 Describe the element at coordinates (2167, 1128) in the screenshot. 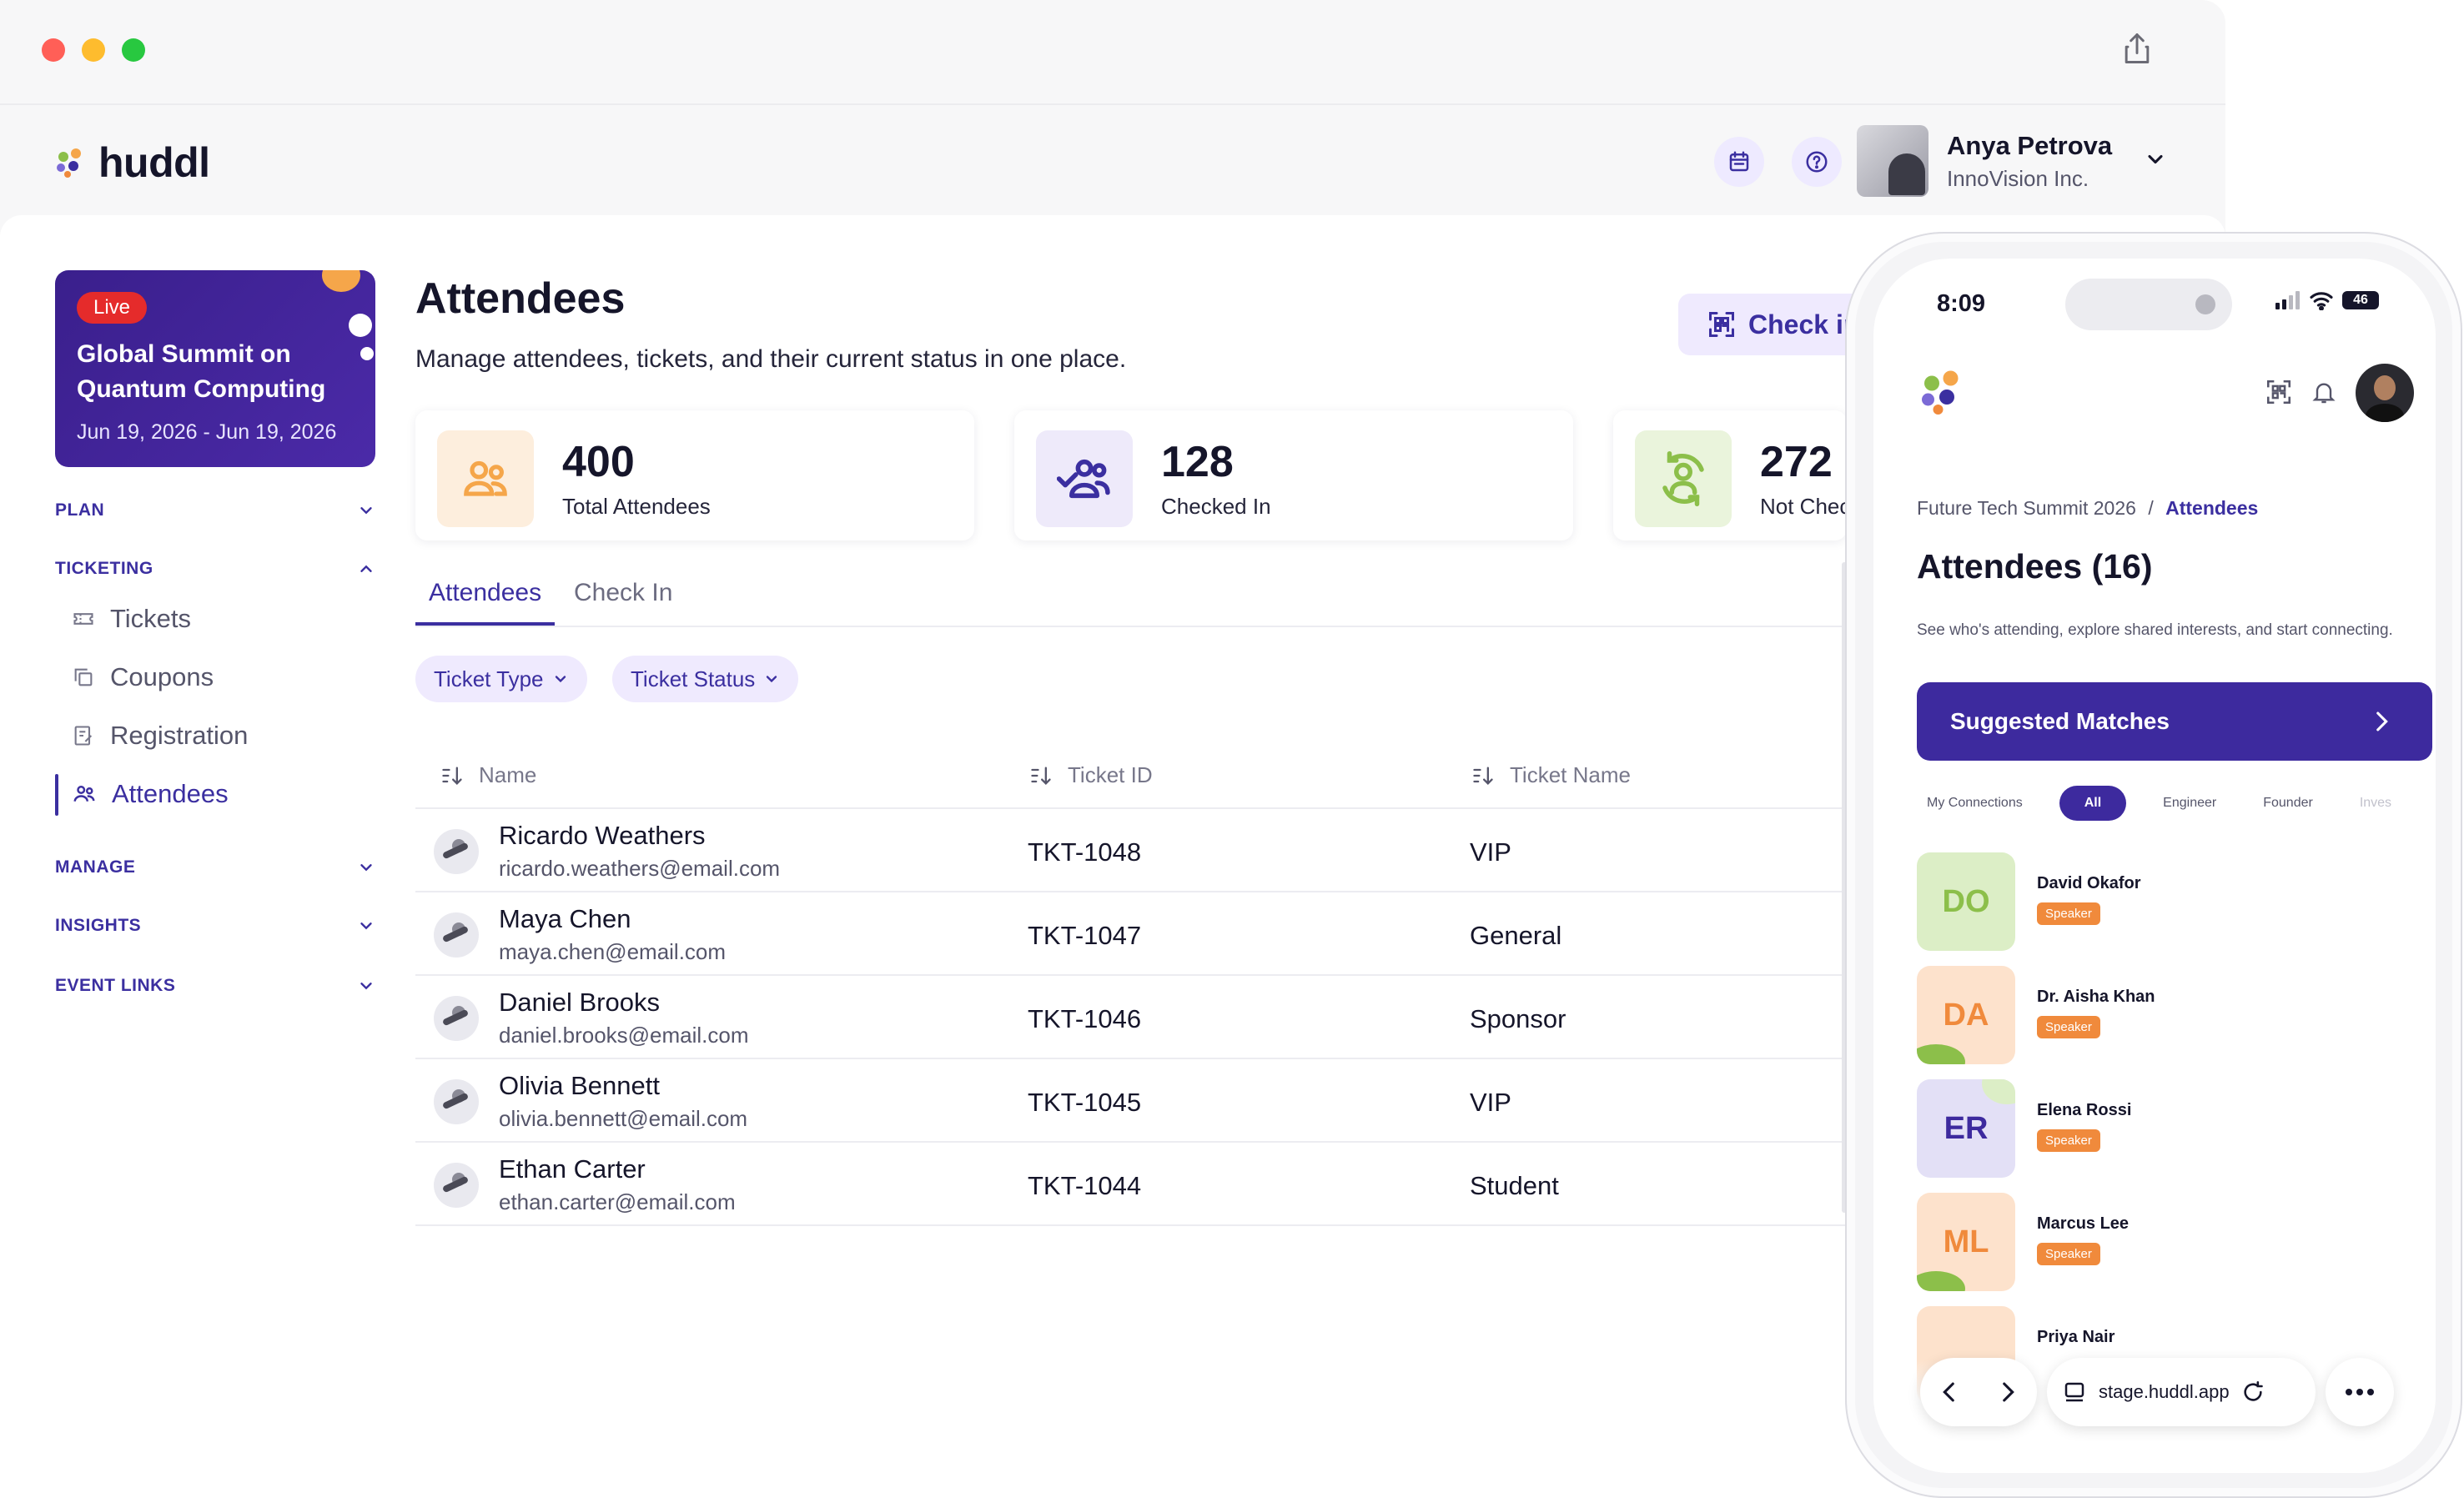

I see `list-item: ER Elena Rossi Speaker` at that location.